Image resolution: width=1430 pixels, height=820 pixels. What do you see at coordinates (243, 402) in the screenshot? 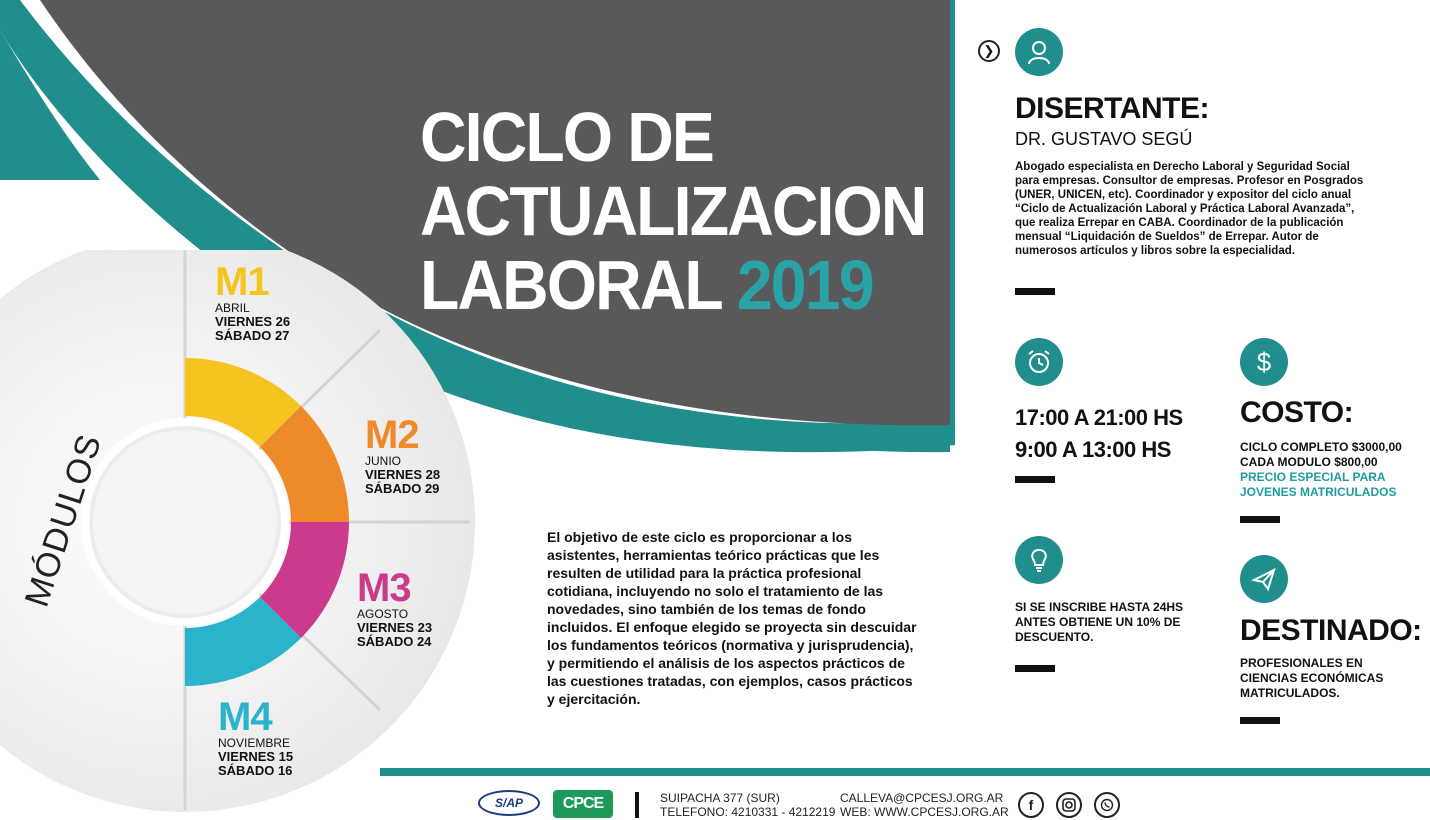
I see `module-segment-m1` at bounding box center [243, 402].